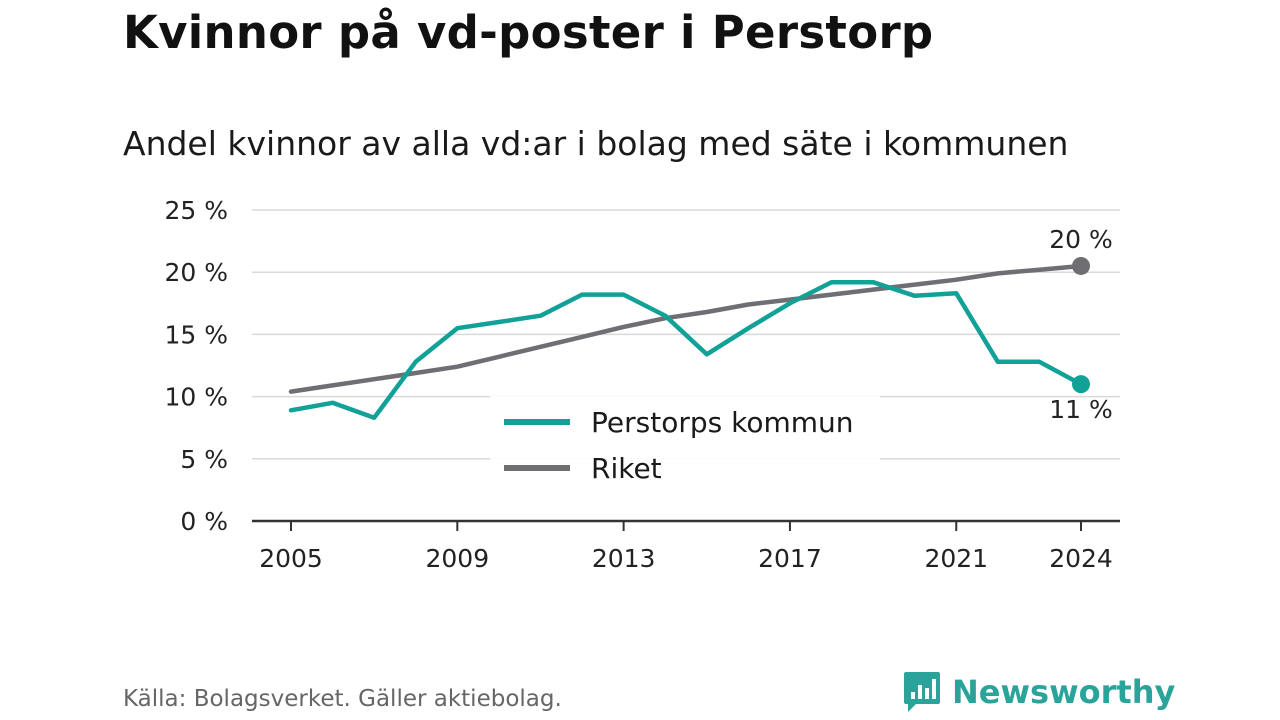 The width and height of the screenshot is (1280, 720). I want to click on legend-label: Perstorps kommun, so click(722, 422).